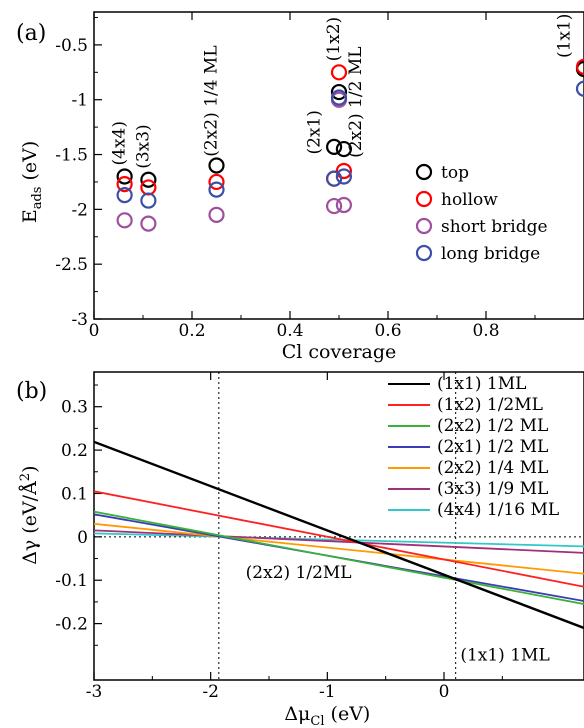 This screenshot has height=728, width=584. Describe the element at coordinates (348, 714) in the screenshot. I see `panel-b-x-label-unit: (eV)` at that location.